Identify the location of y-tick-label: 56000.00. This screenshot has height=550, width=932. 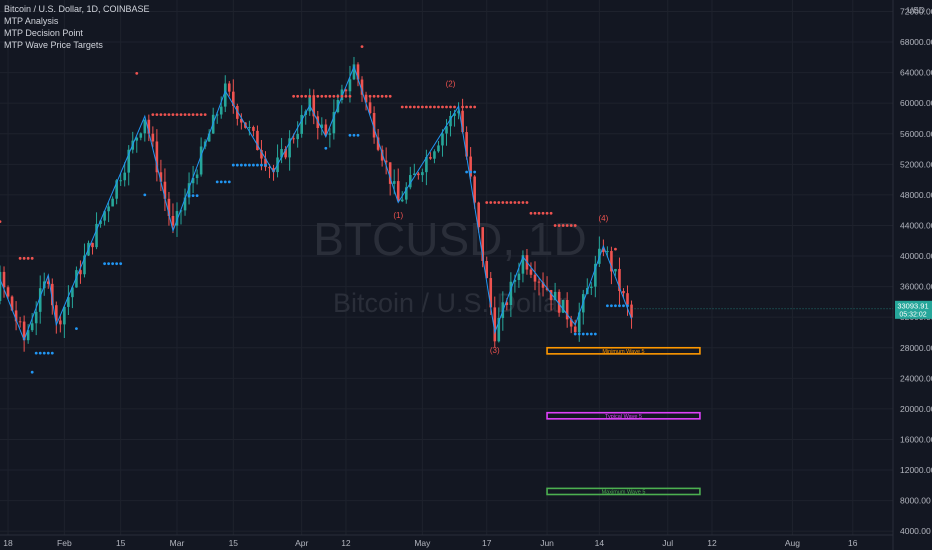
(916, 134).